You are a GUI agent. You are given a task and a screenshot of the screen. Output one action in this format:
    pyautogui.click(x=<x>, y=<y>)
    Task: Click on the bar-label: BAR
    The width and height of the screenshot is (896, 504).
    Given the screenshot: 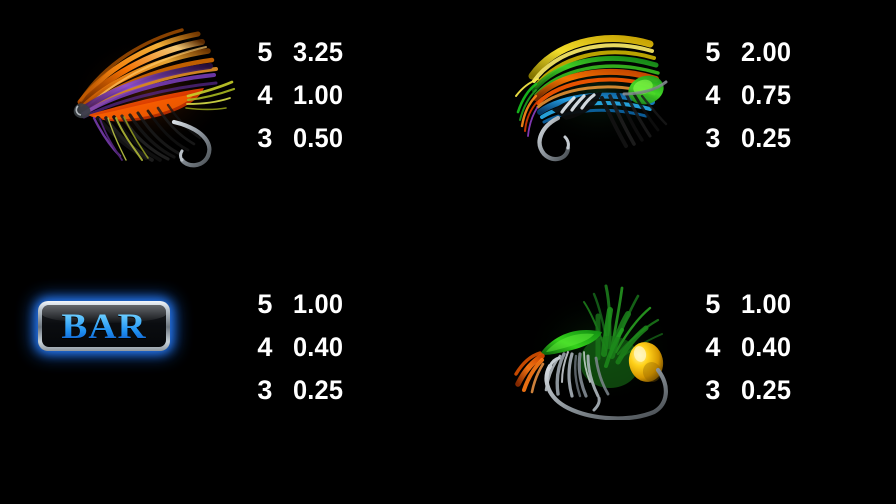 What is the action you would take?
    pyautogui.click(x=104, y=326)
    